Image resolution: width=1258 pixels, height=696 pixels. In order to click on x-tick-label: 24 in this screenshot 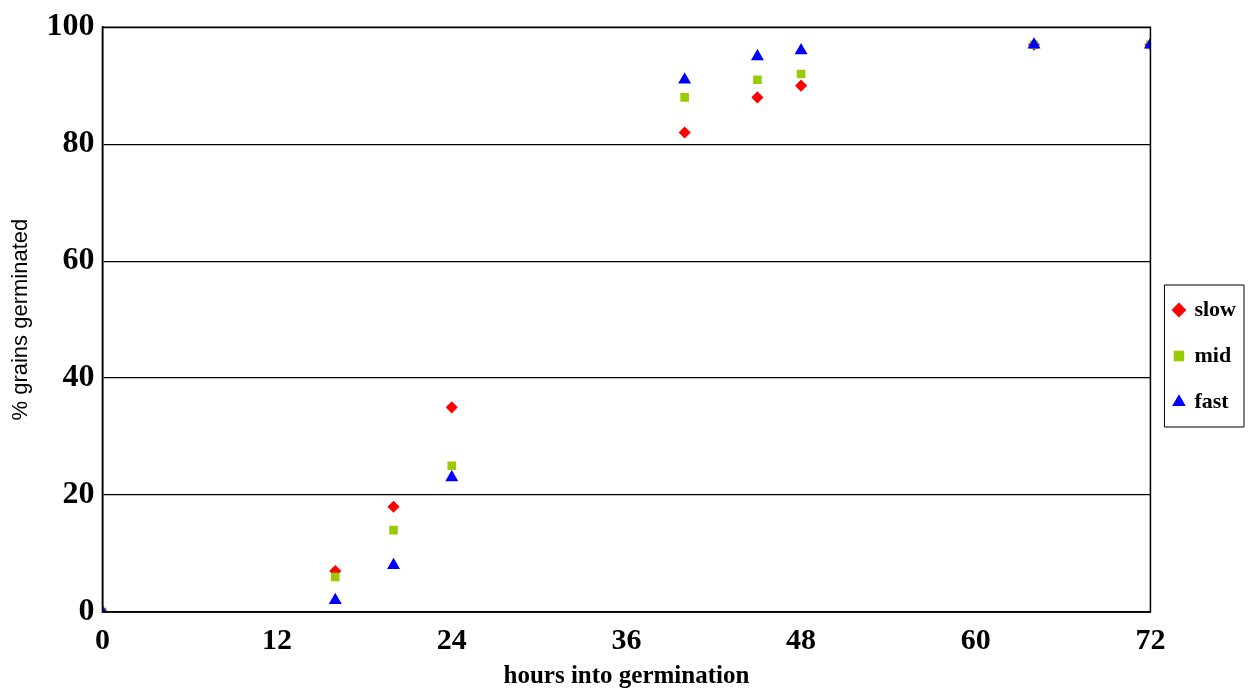, I will do `click(451, 638)`.